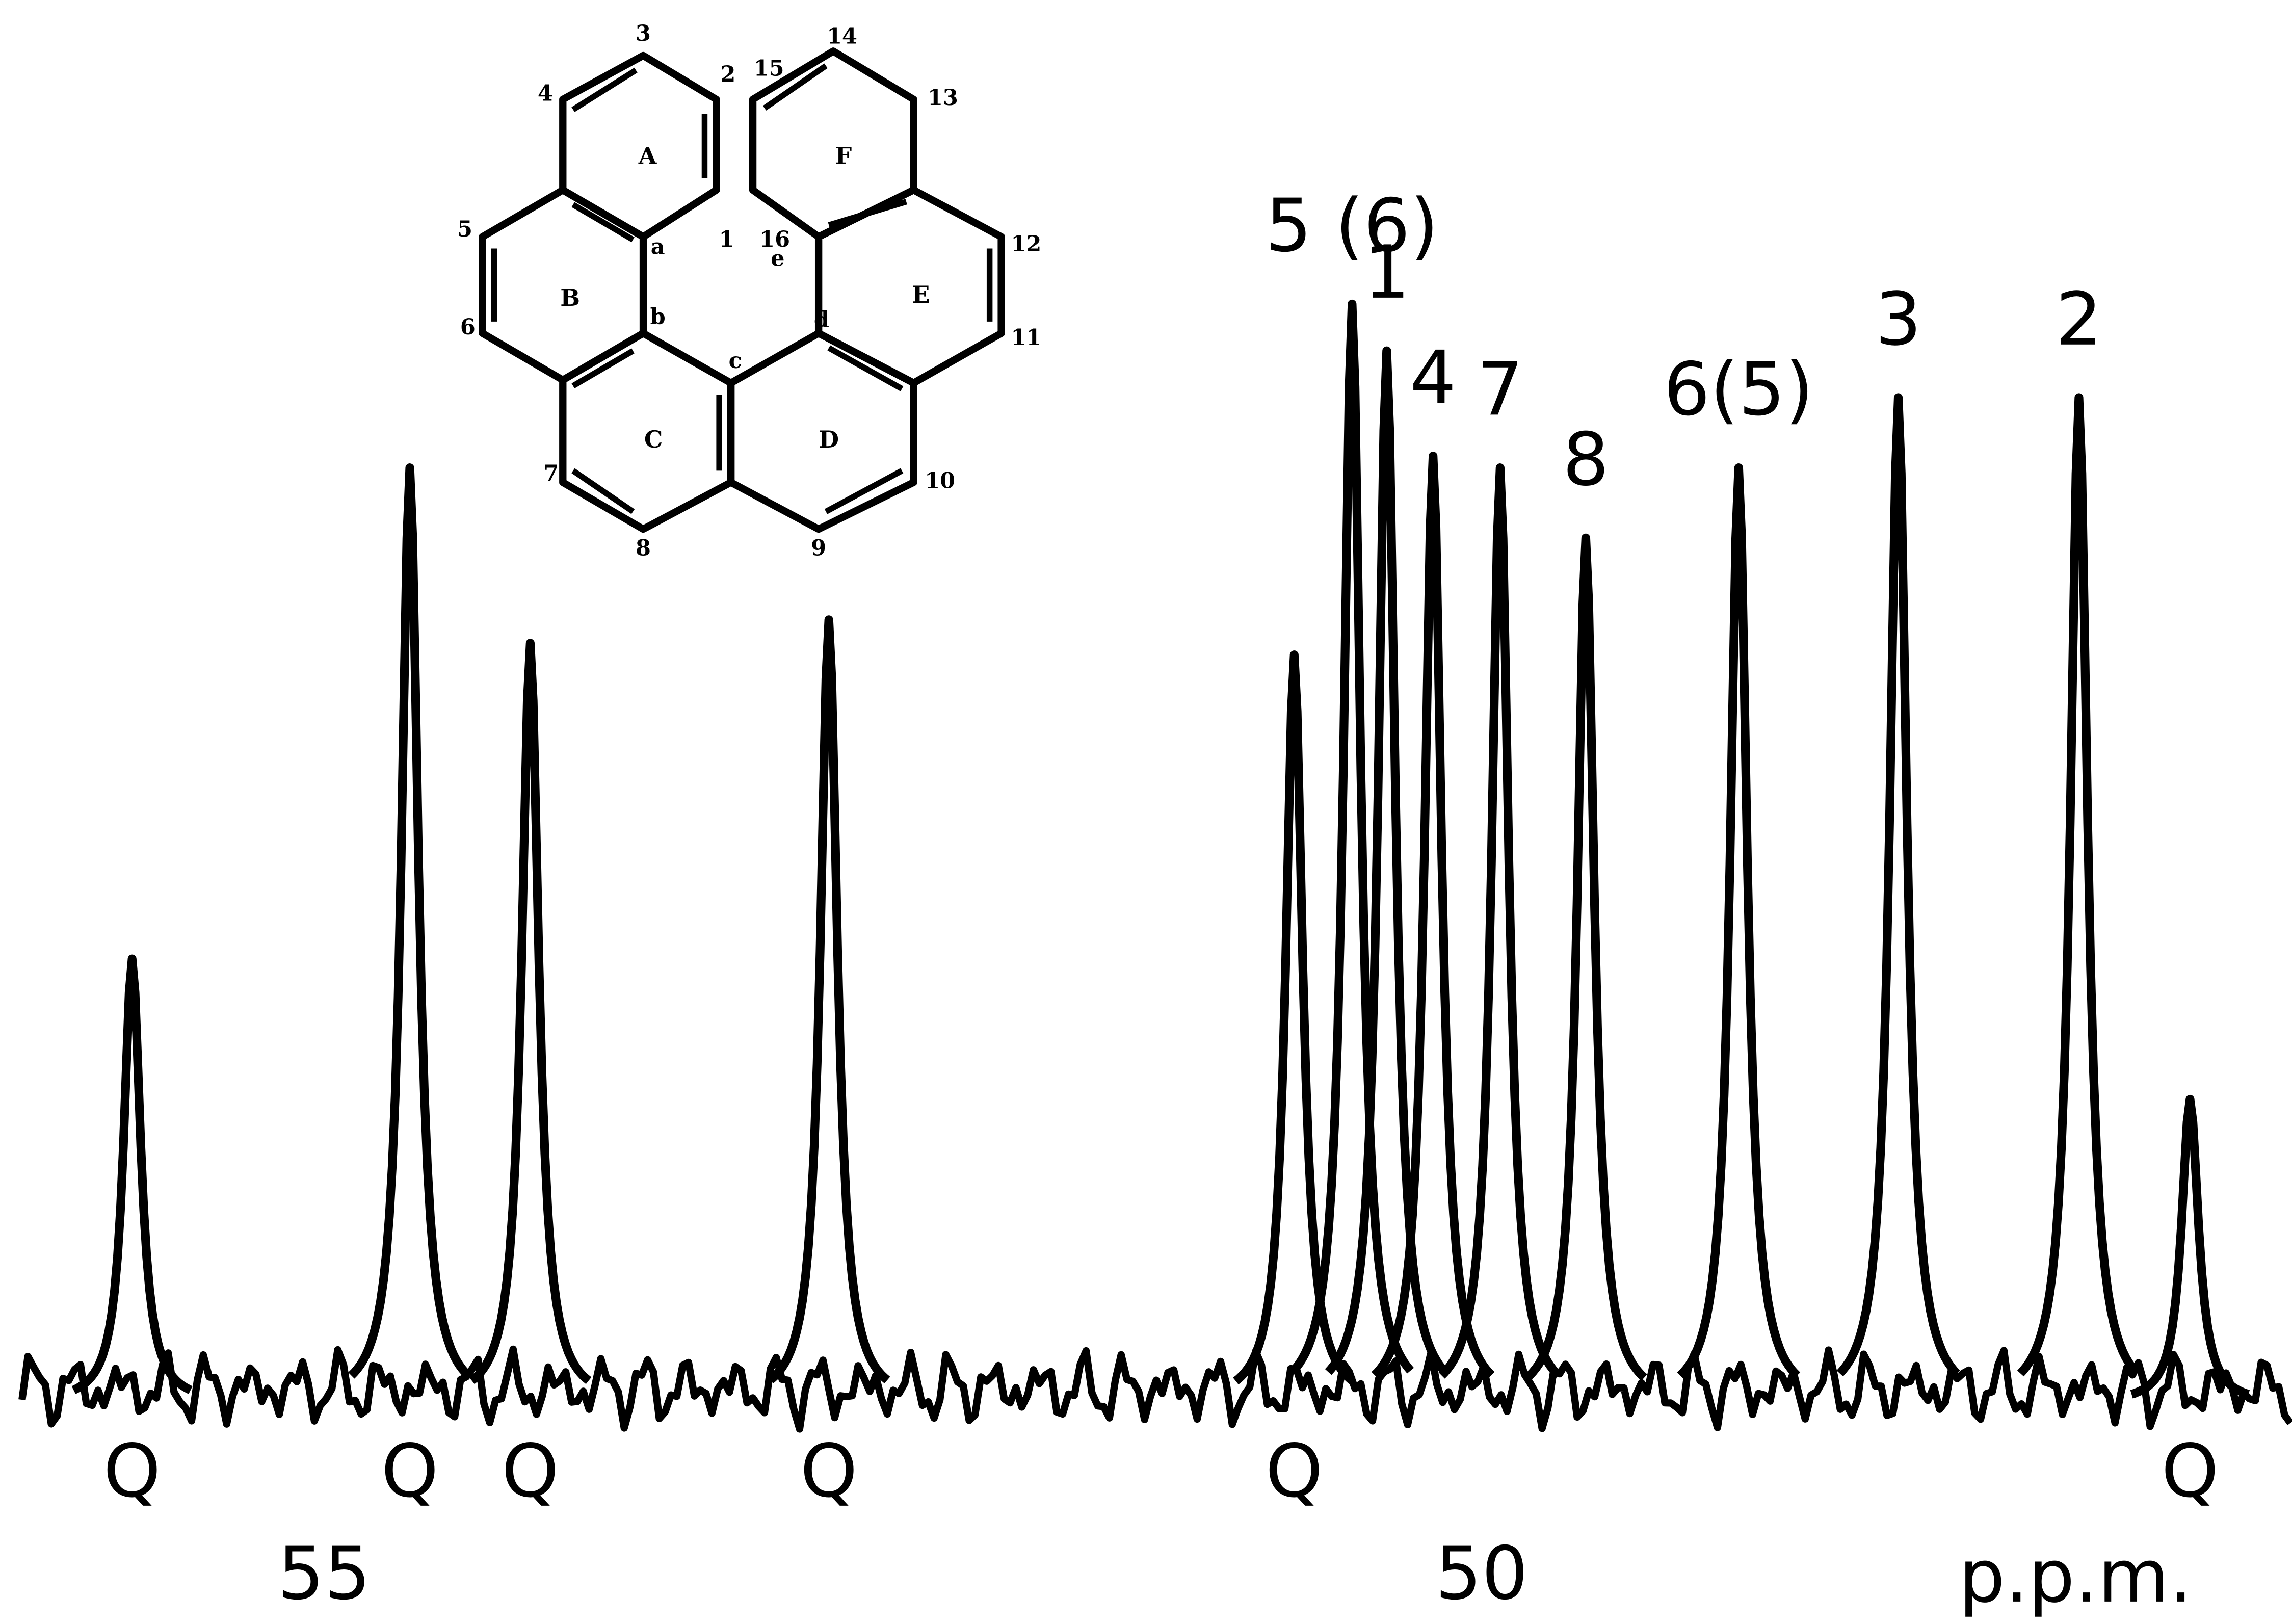 Image resolution: width=2292 pixels, height=1624 pixels. I want to click on atom-label: 11, so click(1026, 337).